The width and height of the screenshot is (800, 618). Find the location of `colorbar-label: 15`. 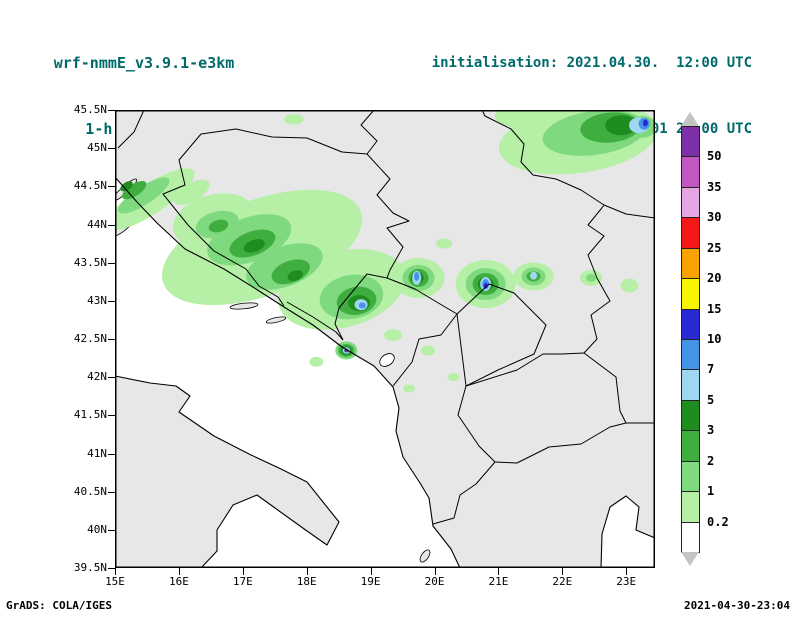

colorbar-label: 15 is located at coordinates (714, 308).